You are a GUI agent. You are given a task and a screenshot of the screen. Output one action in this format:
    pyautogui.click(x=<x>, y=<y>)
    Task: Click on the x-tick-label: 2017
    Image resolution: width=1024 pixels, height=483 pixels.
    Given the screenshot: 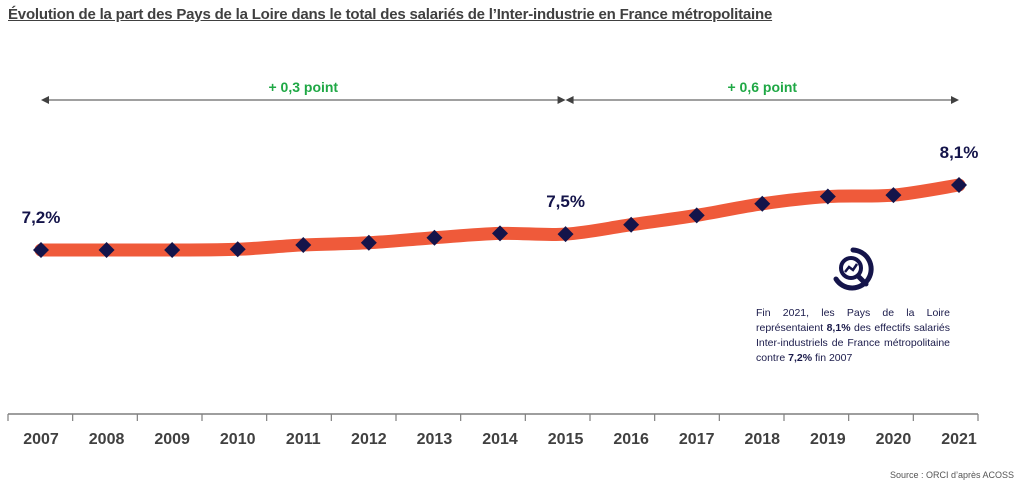 What is the action you would take?
    pyautogui.click(x=697, y=439)
    